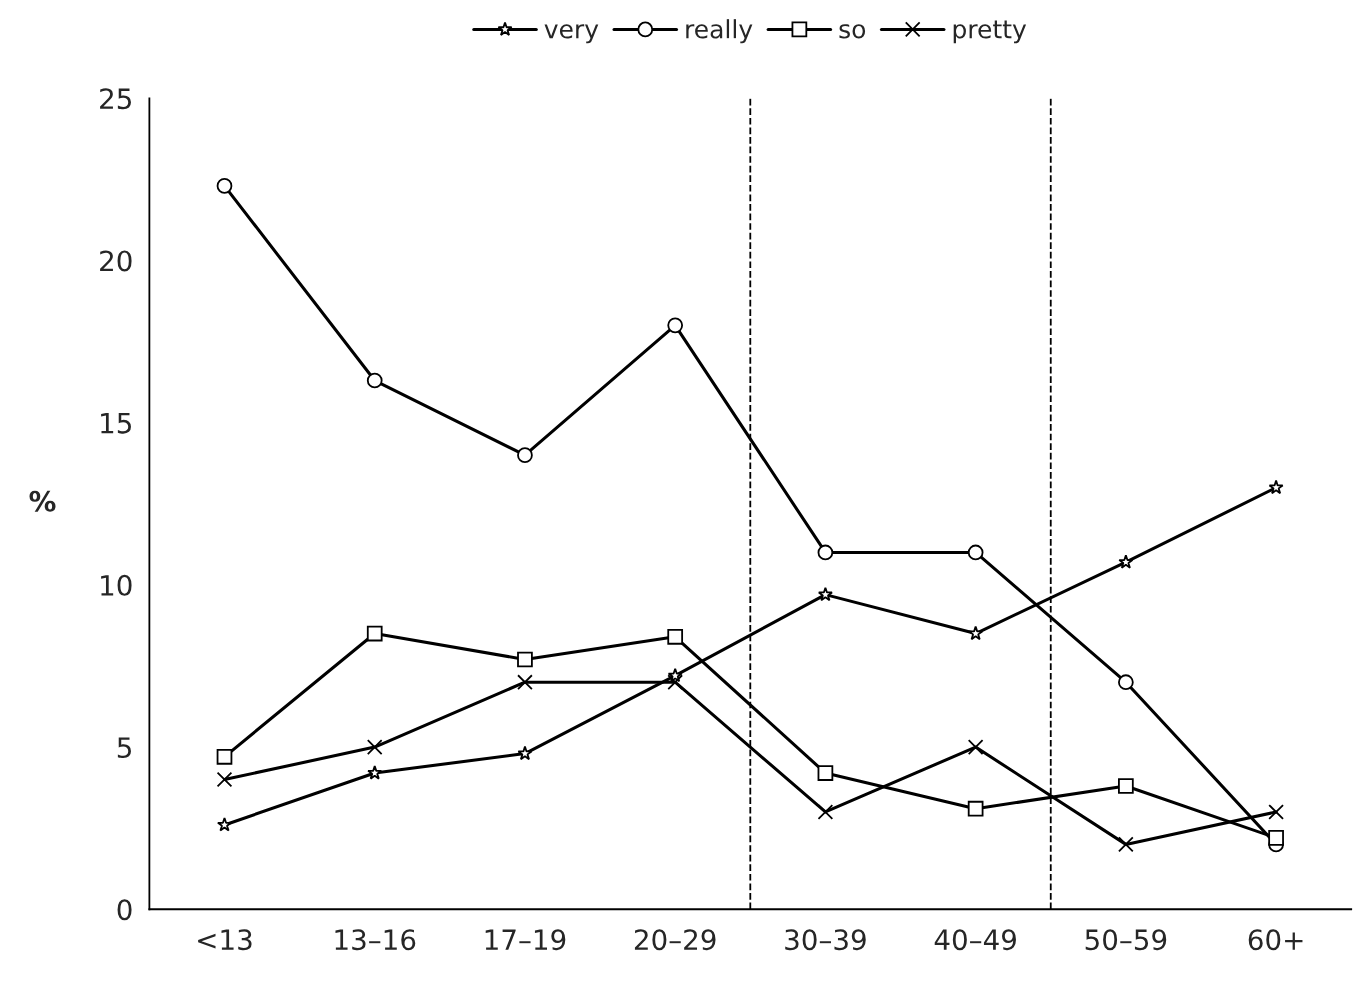 The image size is (1358, 983). I want to click on y-tick-label: 0, so click(124, 910).